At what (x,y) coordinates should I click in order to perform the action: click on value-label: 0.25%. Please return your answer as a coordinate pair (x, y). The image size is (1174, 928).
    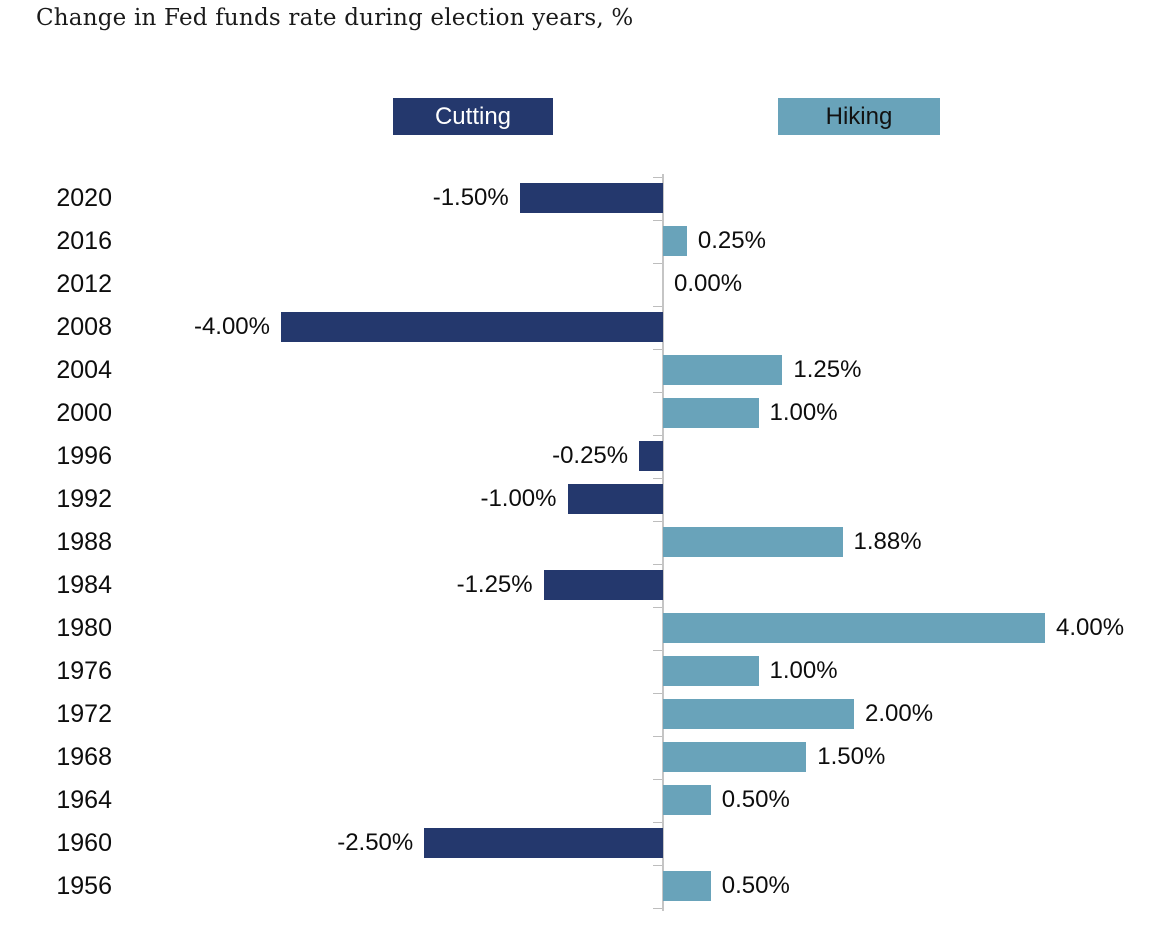
    Looking at the image, I should click on (731, 240).